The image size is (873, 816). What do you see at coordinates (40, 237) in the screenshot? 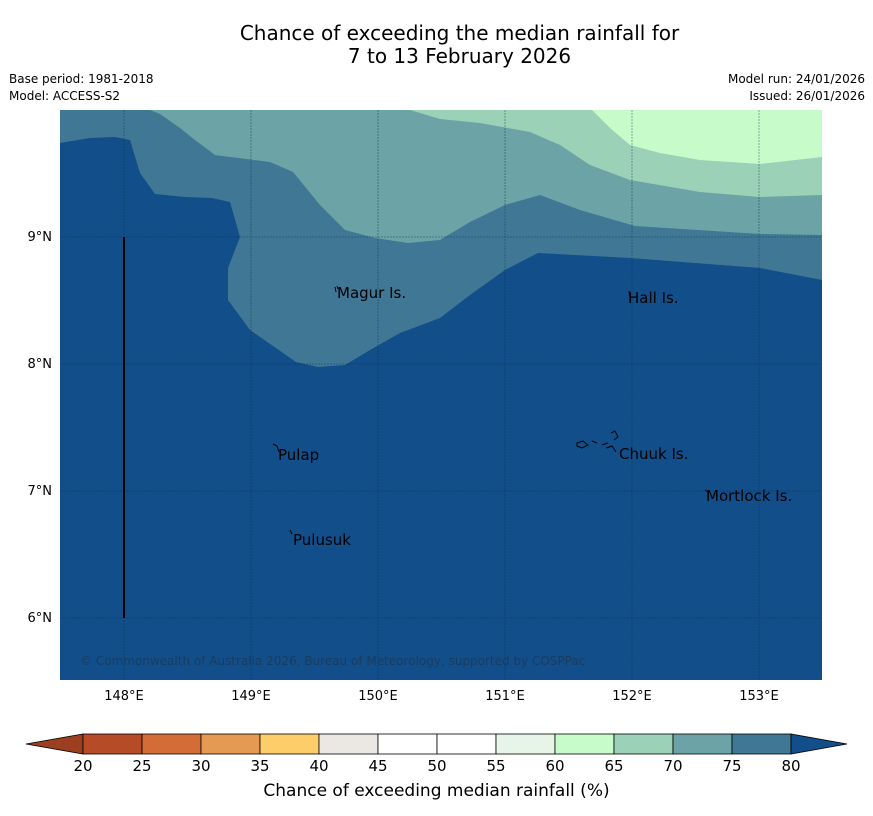
I see `lat-tick-9n: 9°N` at bounding box center [40, 237].